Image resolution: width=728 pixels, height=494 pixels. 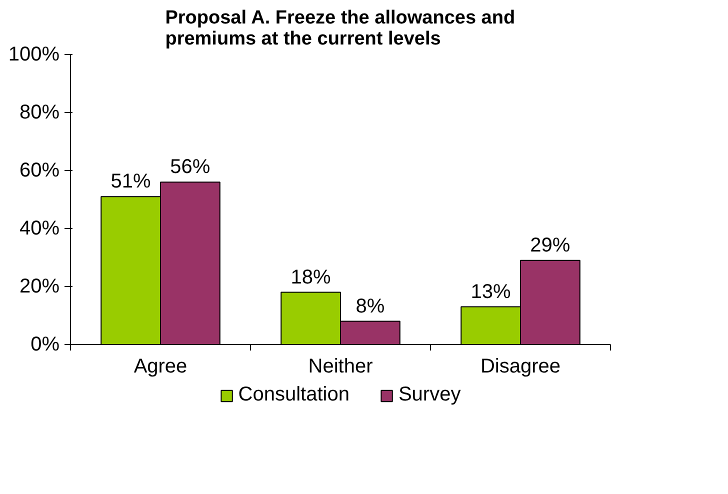 I want to click on data-label: 13%, so click(x=491, y=291).